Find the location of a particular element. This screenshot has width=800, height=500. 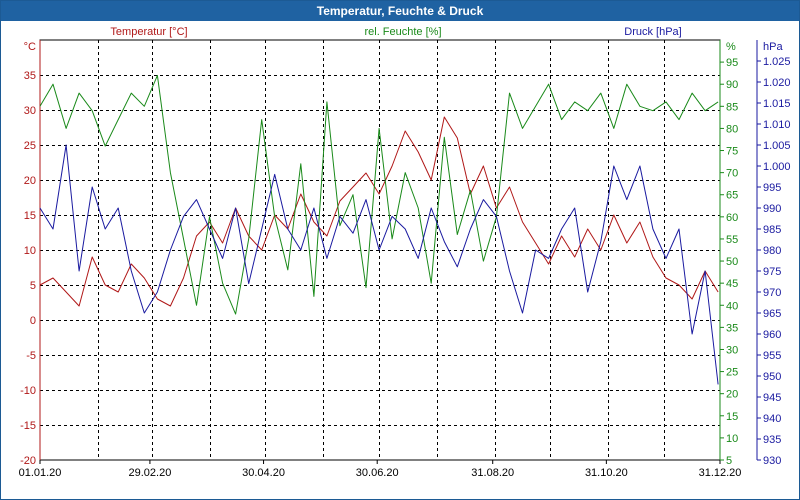

pressure-tick-label: 975 is located at coordinates (772, 272).